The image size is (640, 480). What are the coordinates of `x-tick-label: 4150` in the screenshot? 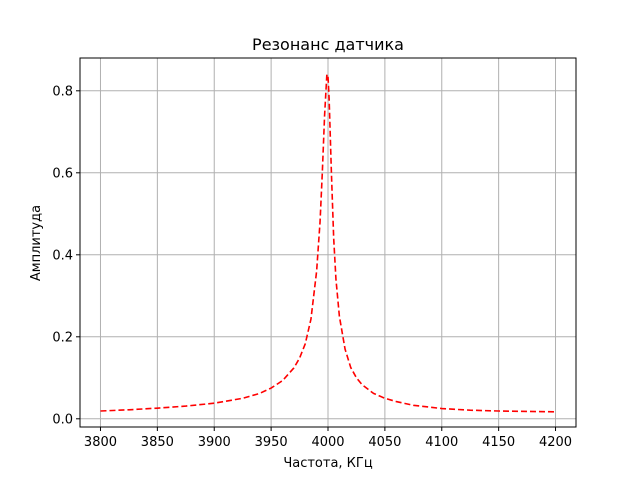 It's located at (498, 442).